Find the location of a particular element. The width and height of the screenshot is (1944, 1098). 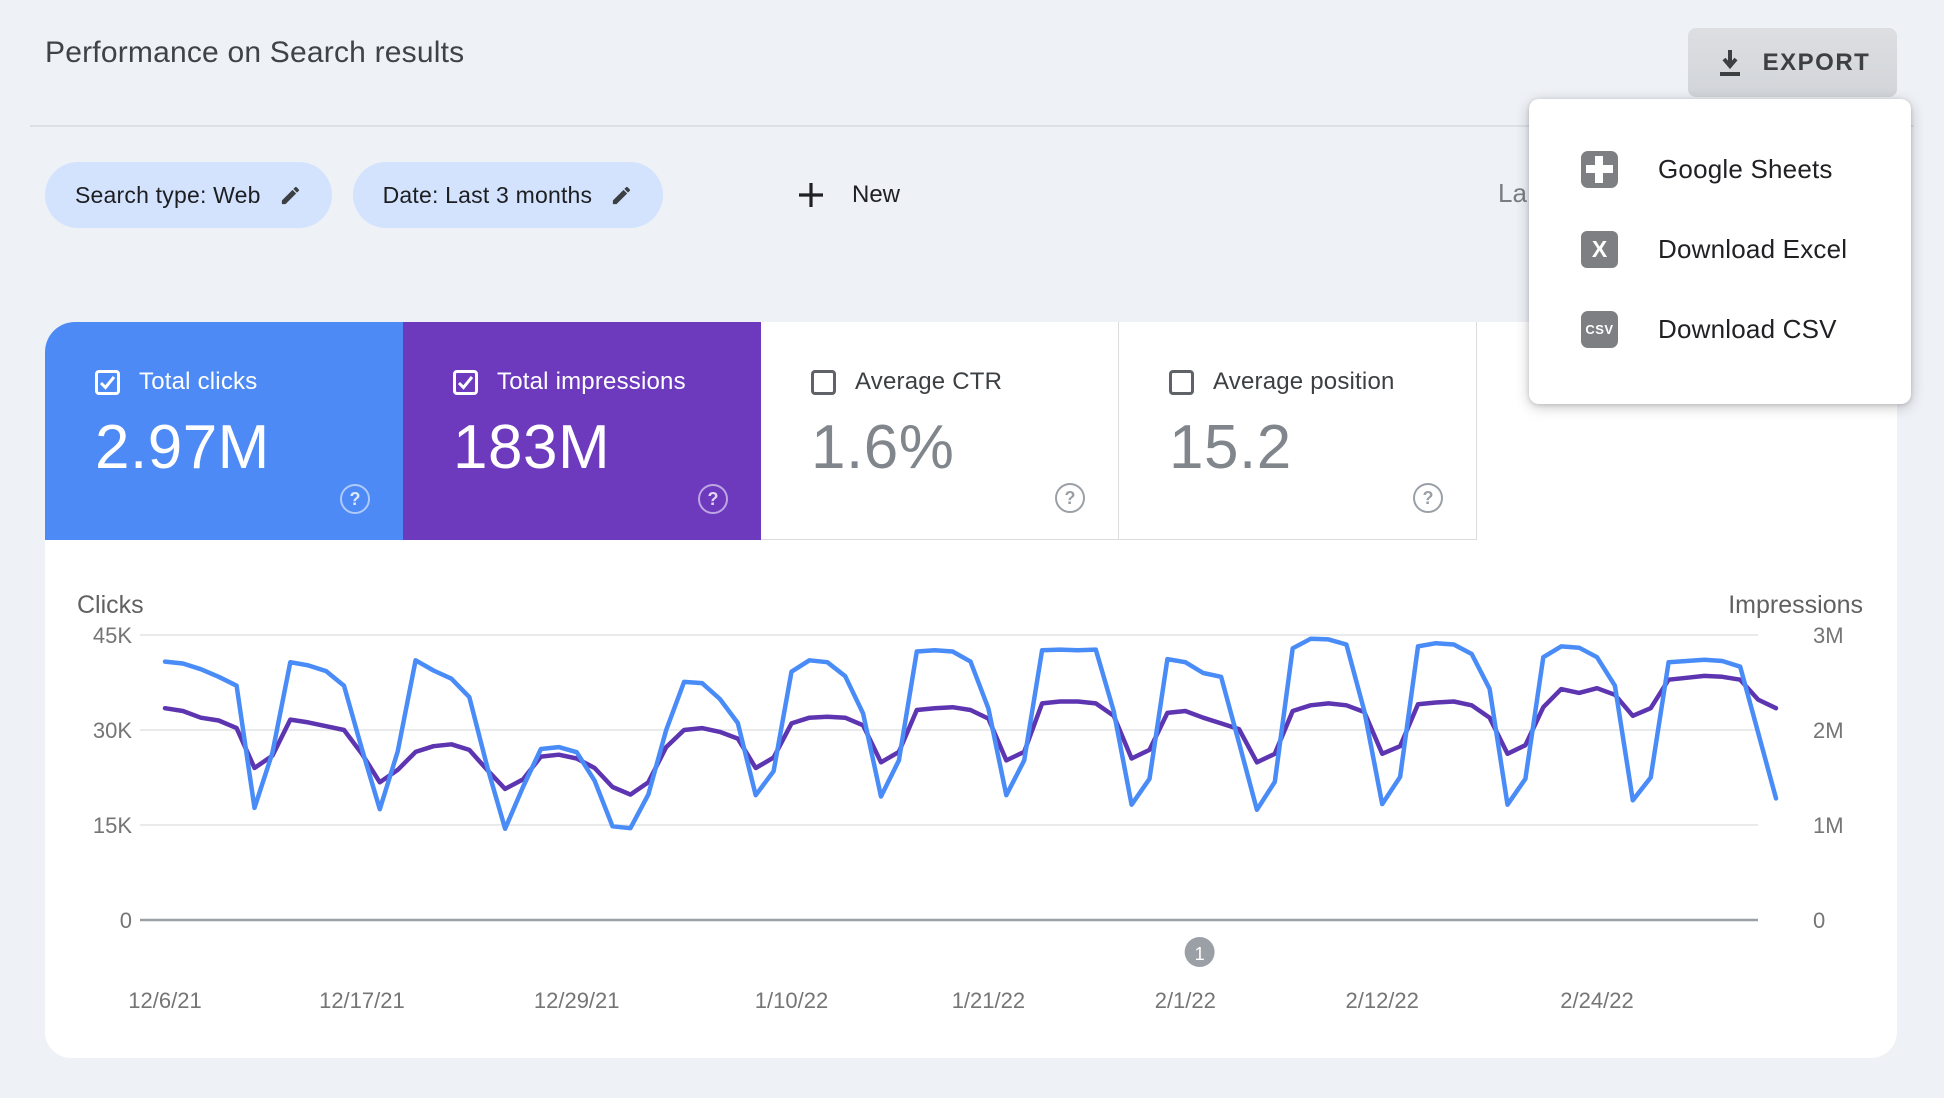

tile-label: Total clicks is located at coordinates (198, 381).